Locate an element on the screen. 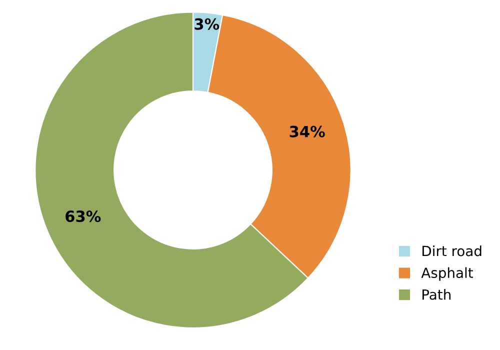 The height and width of the screenshot is (350, 500). data-label: 34% is located at coordinates (307, 132).